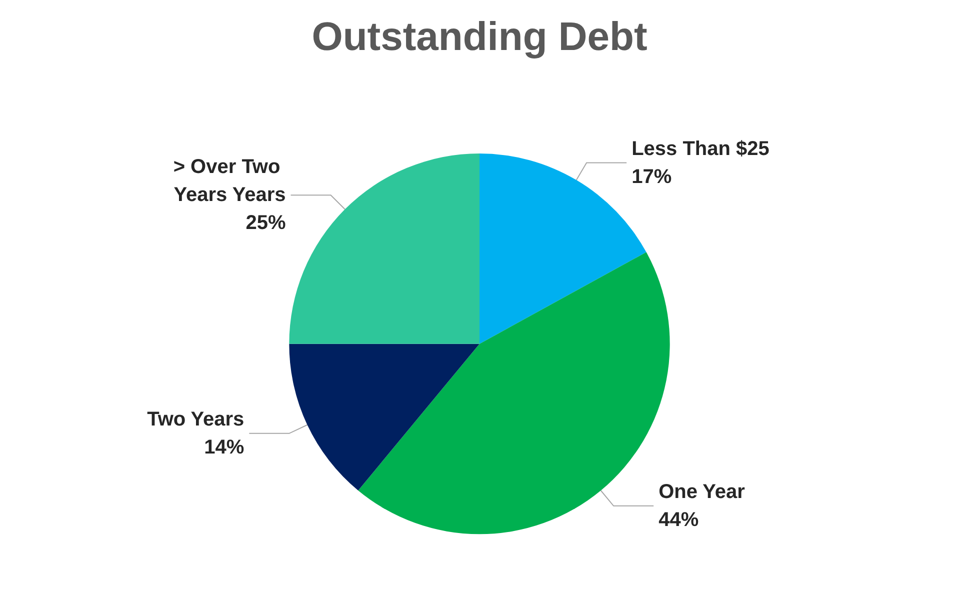 The height and width of the screenshot is (614, 959). I want to click on data-label: 25%, so click(266, 223).